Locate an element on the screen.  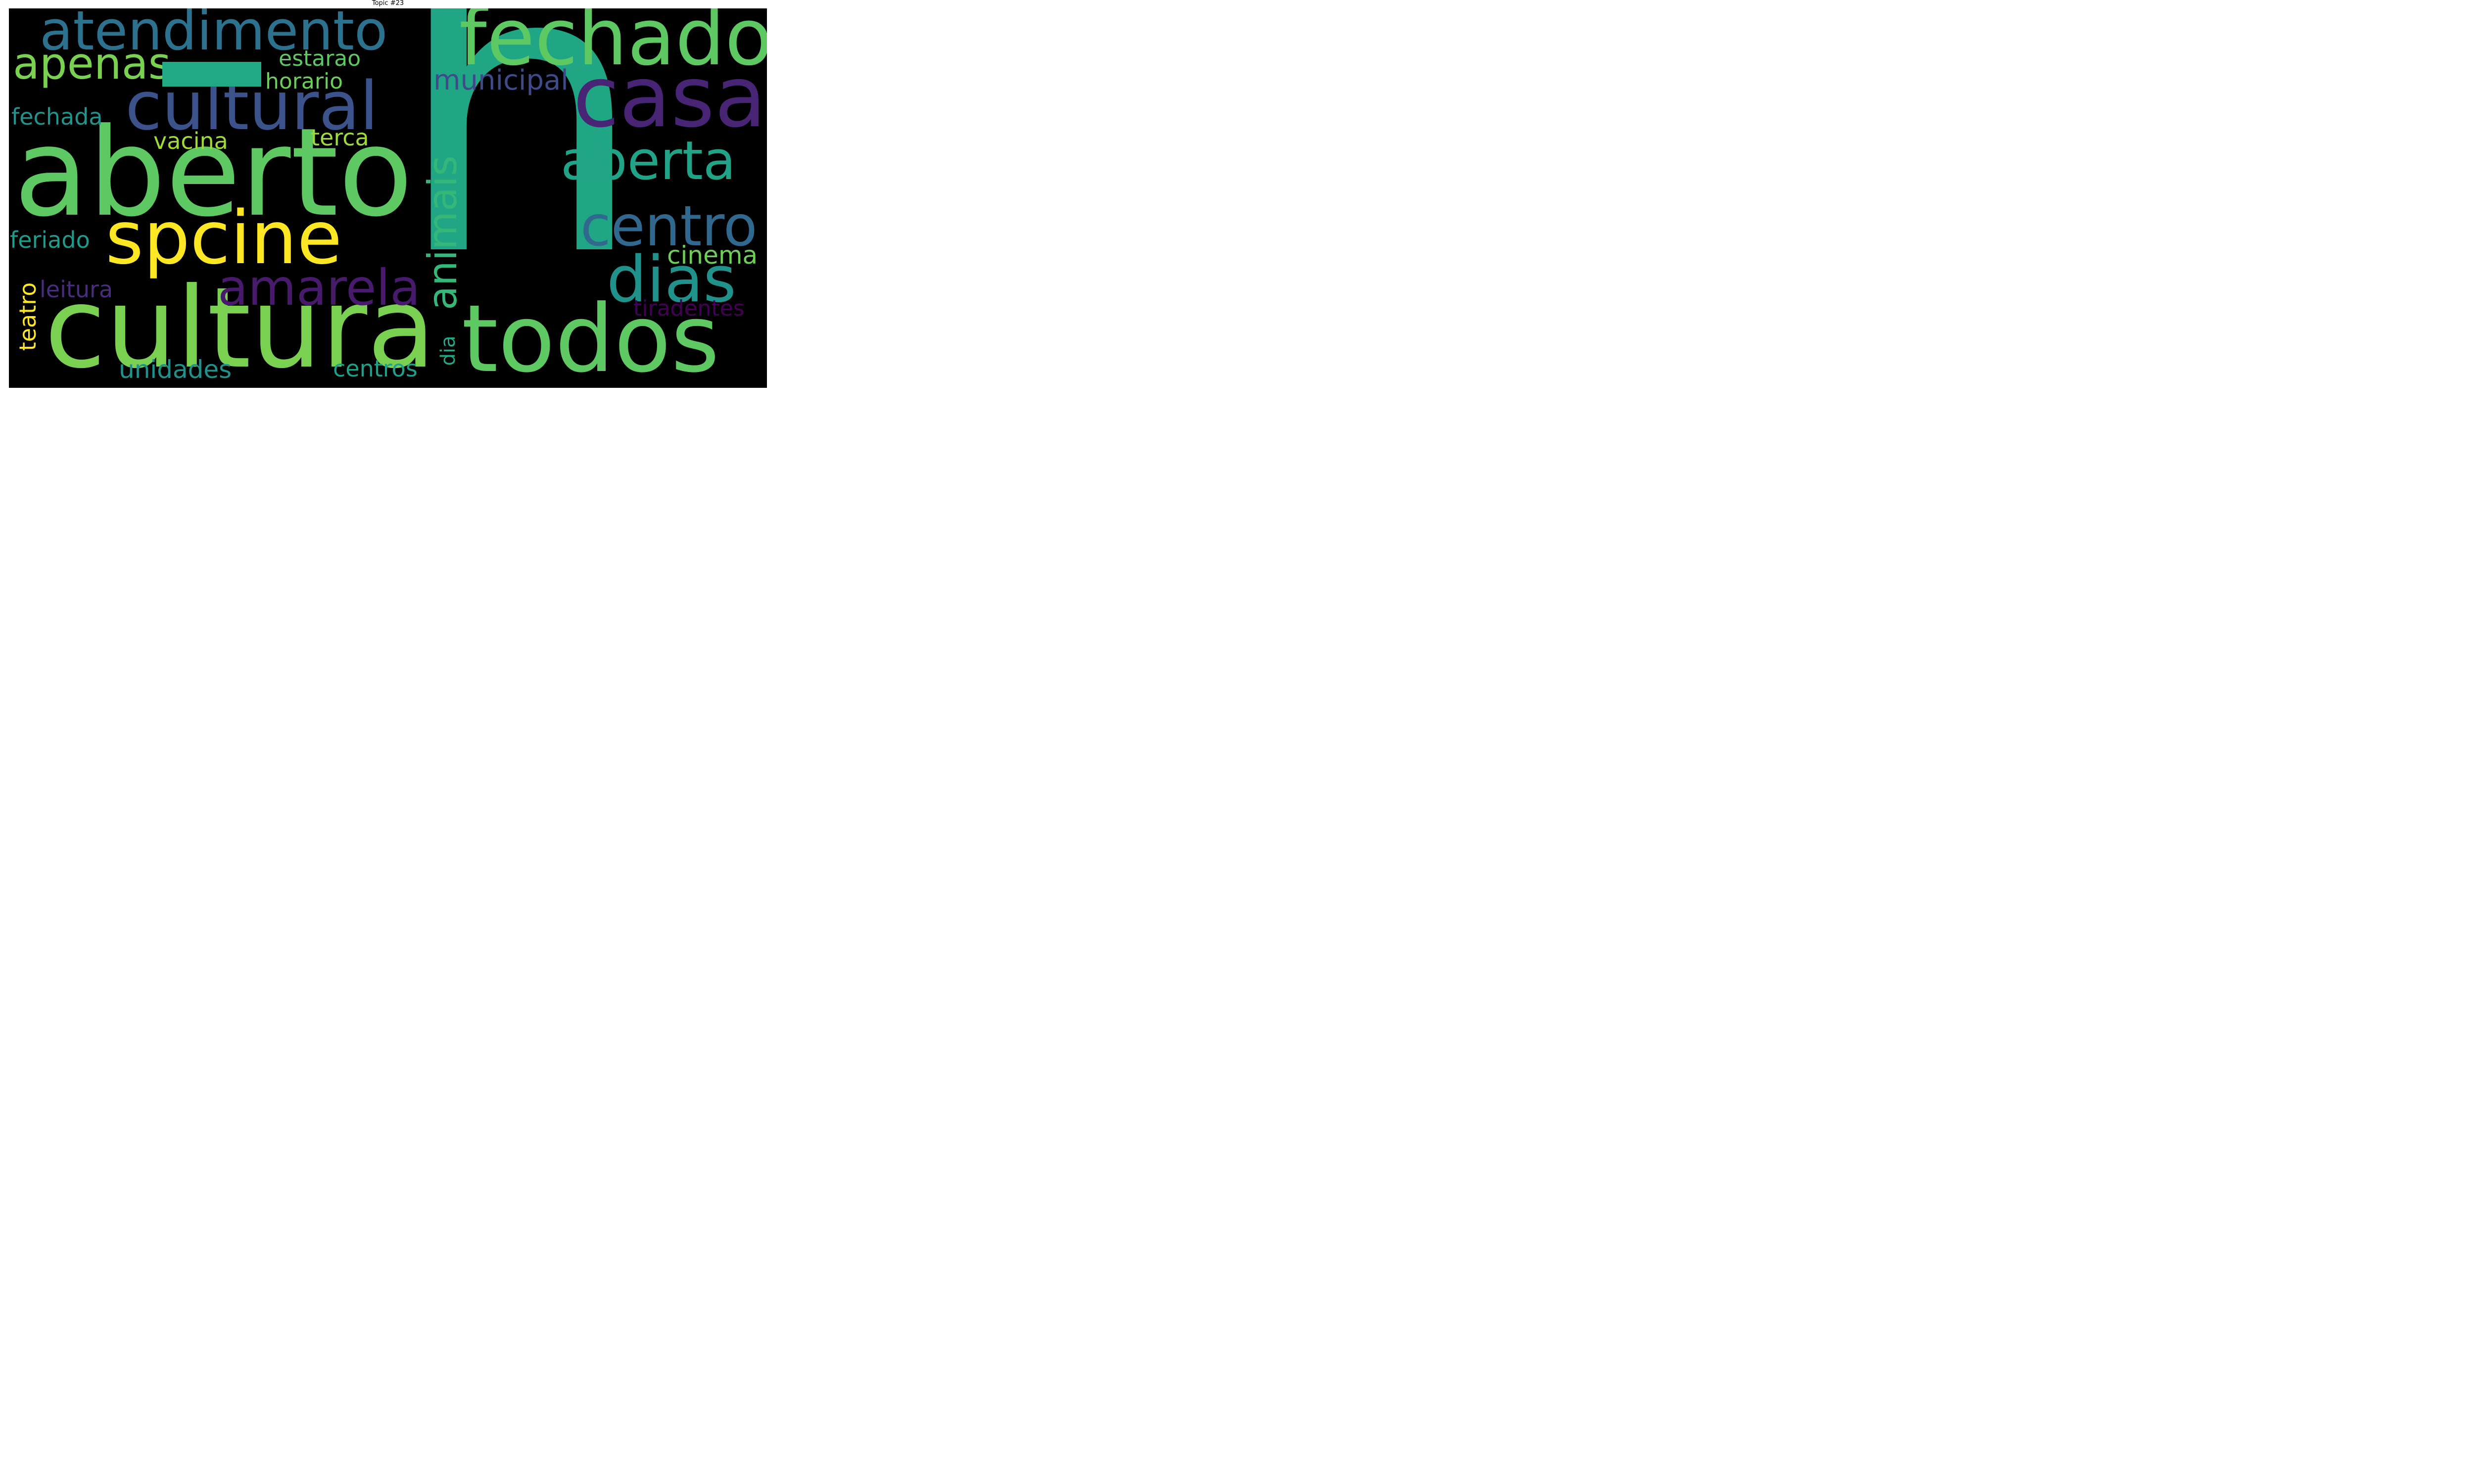
word-tiradentes: tiradentes is located at coordinates (689, 308).